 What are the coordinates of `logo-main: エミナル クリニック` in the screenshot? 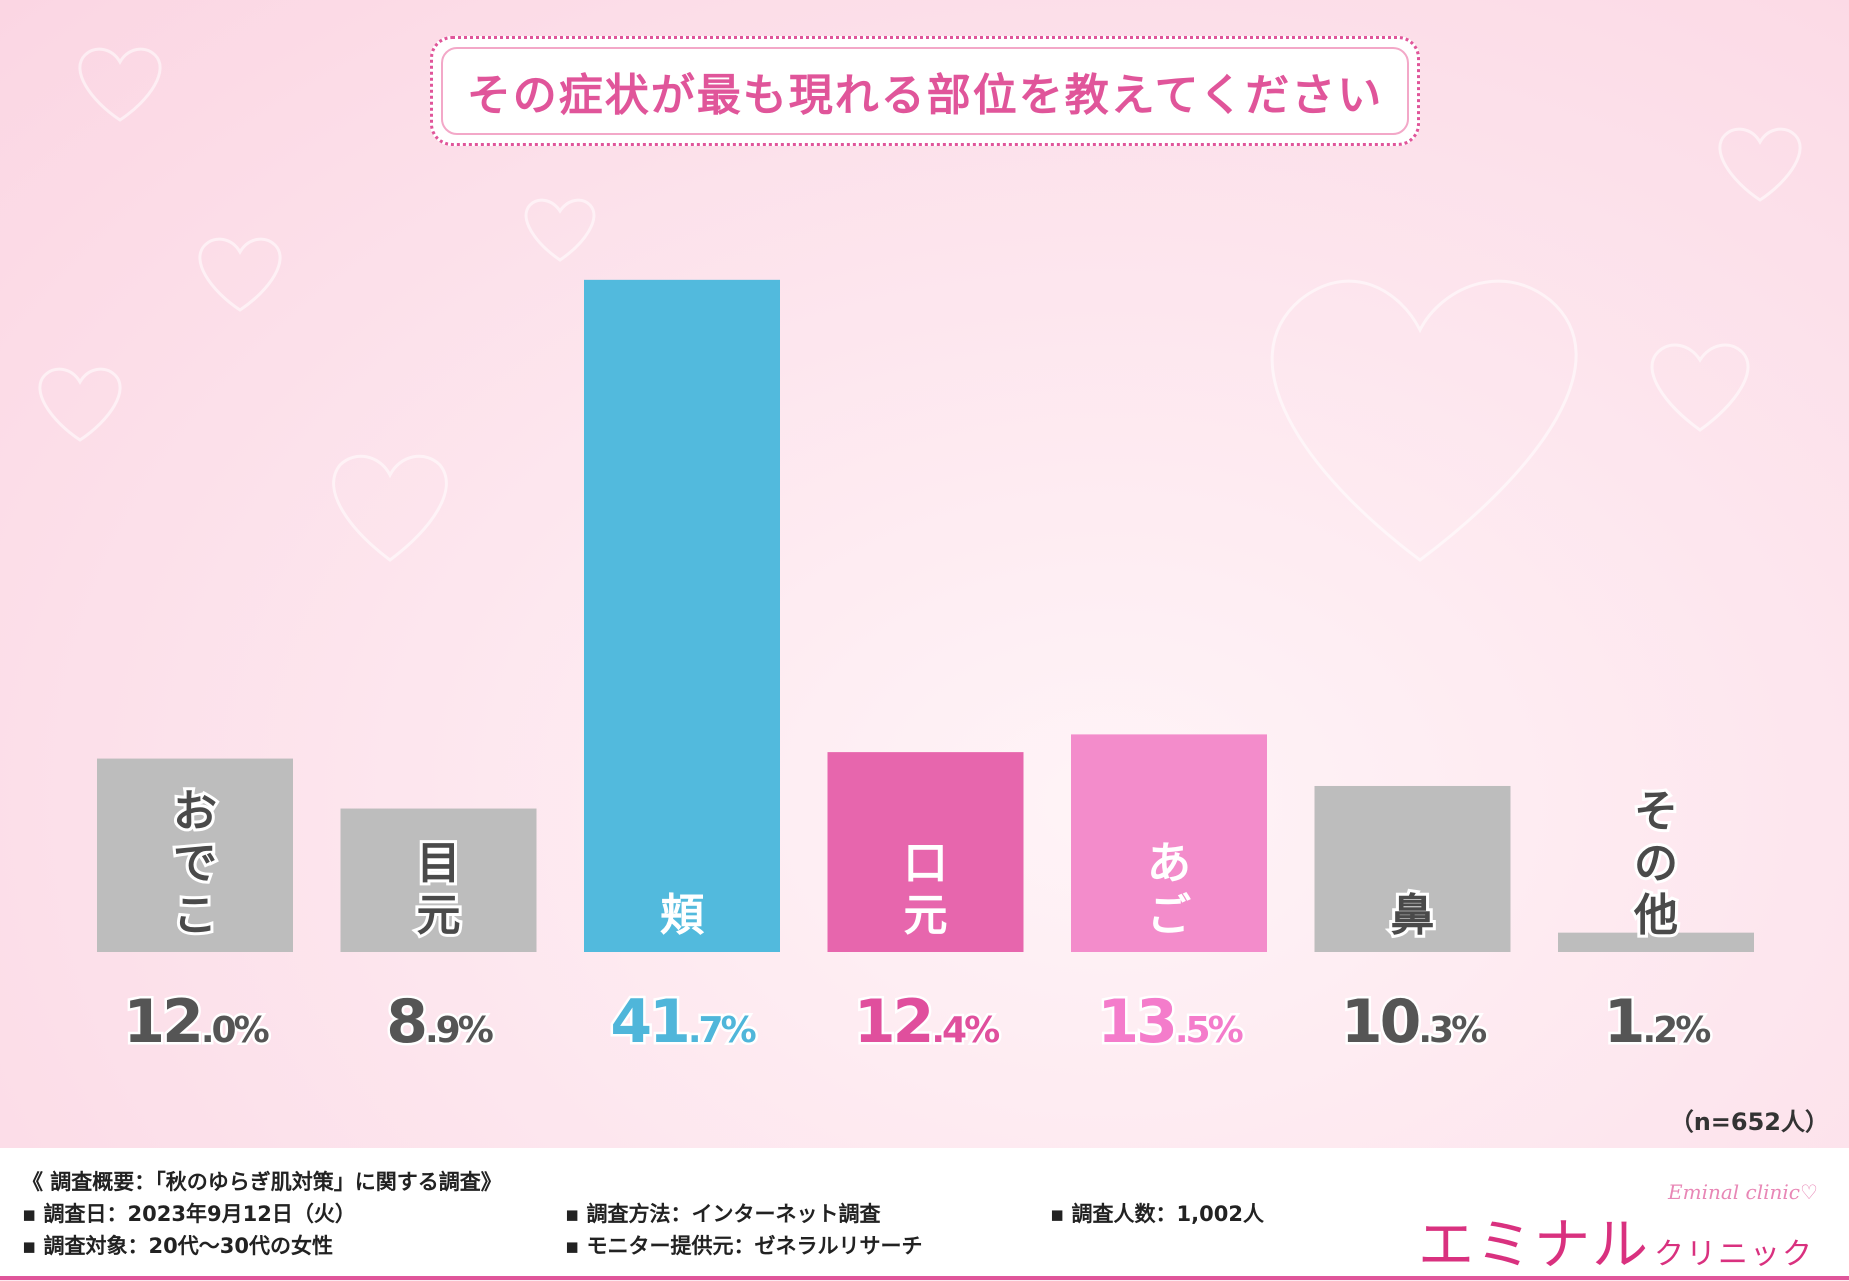 It's located at (1616, 1240).